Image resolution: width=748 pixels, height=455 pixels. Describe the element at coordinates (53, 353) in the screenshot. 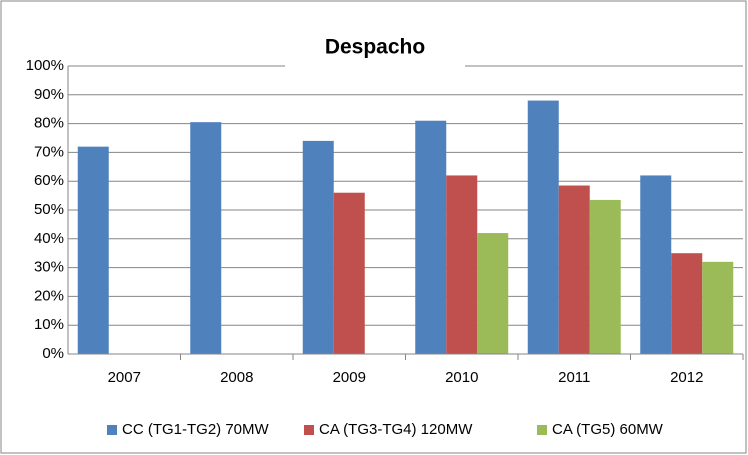

I see `y-tick-label: 0%` at that location.